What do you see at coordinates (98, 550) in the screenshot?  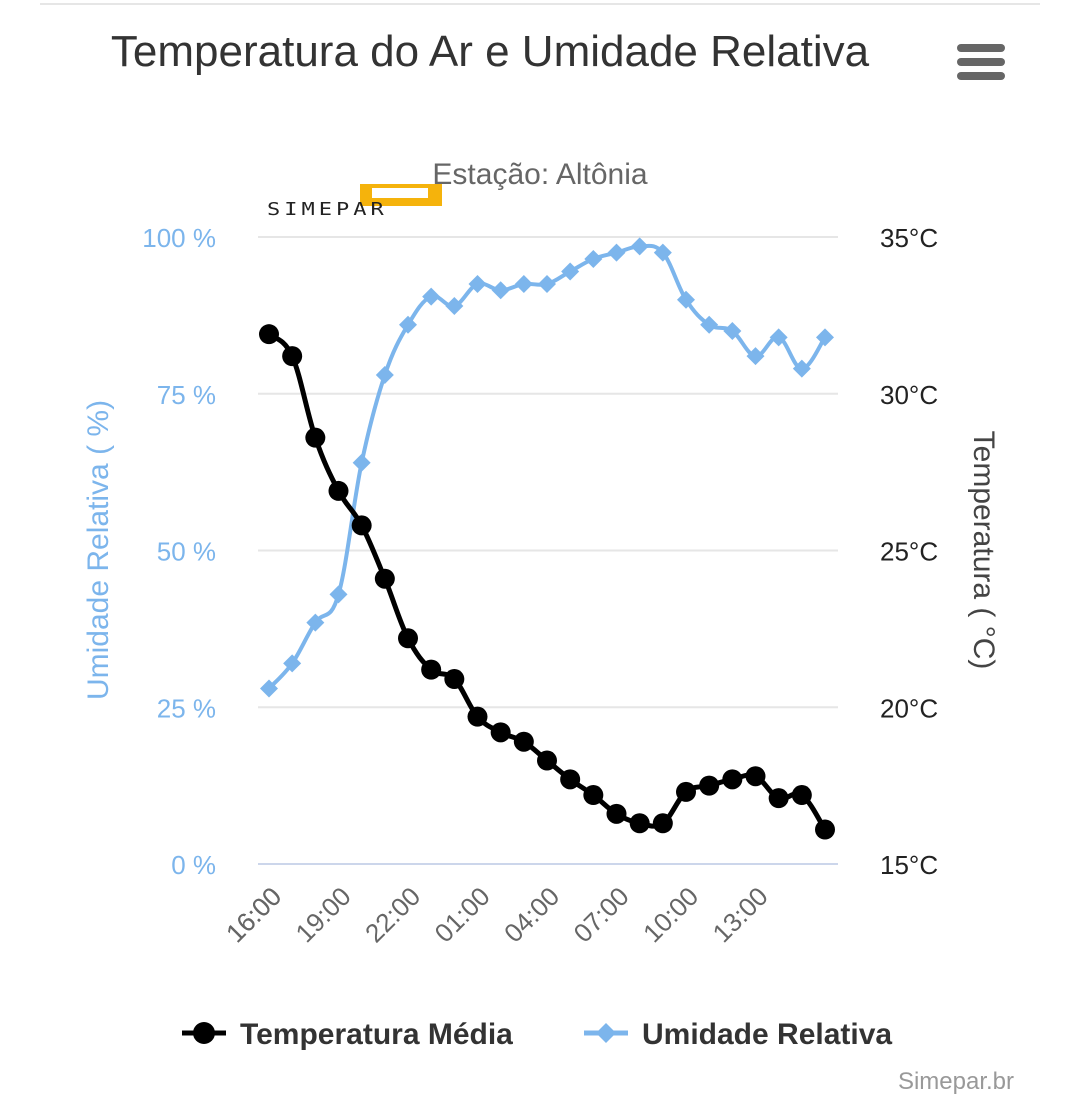 I see `y-left-axis-title: Umidade Relativa ( %)` at bounding box center [98, 550].